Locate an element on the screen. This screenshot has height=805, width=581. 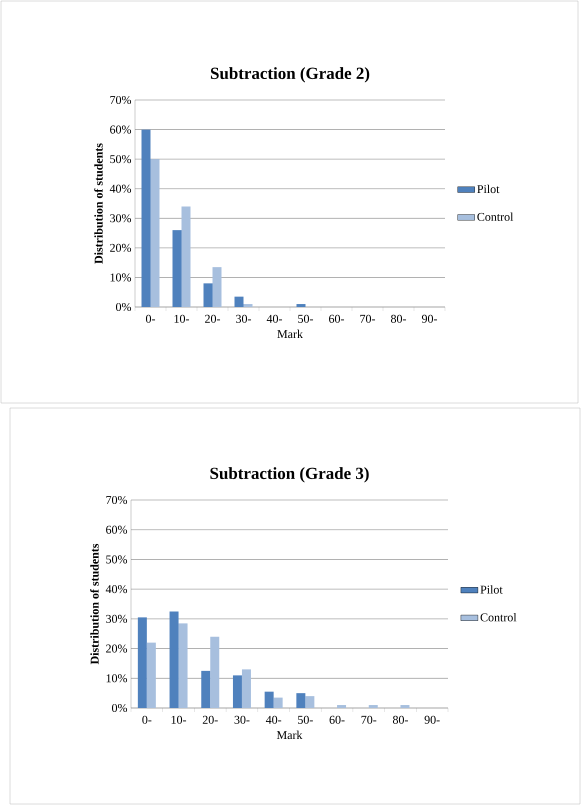
chart-title: Subtraction (Grade 2) is located at coordinates (290, 75).